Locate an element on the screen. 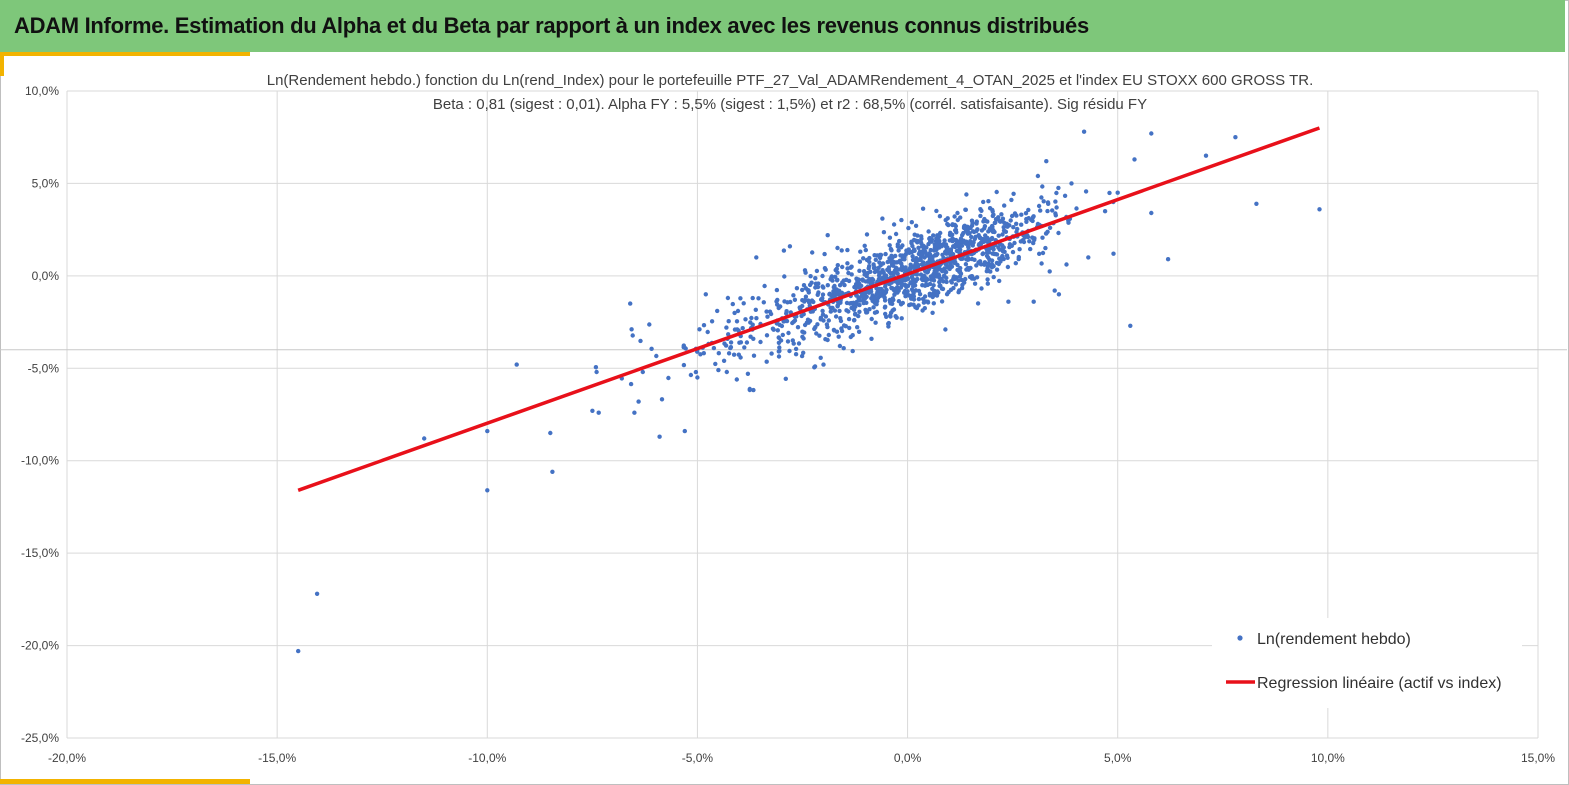 This screenshot has width=1569, height=785. x-tick-label: 10,0% is located at coordinates (1328, 758).